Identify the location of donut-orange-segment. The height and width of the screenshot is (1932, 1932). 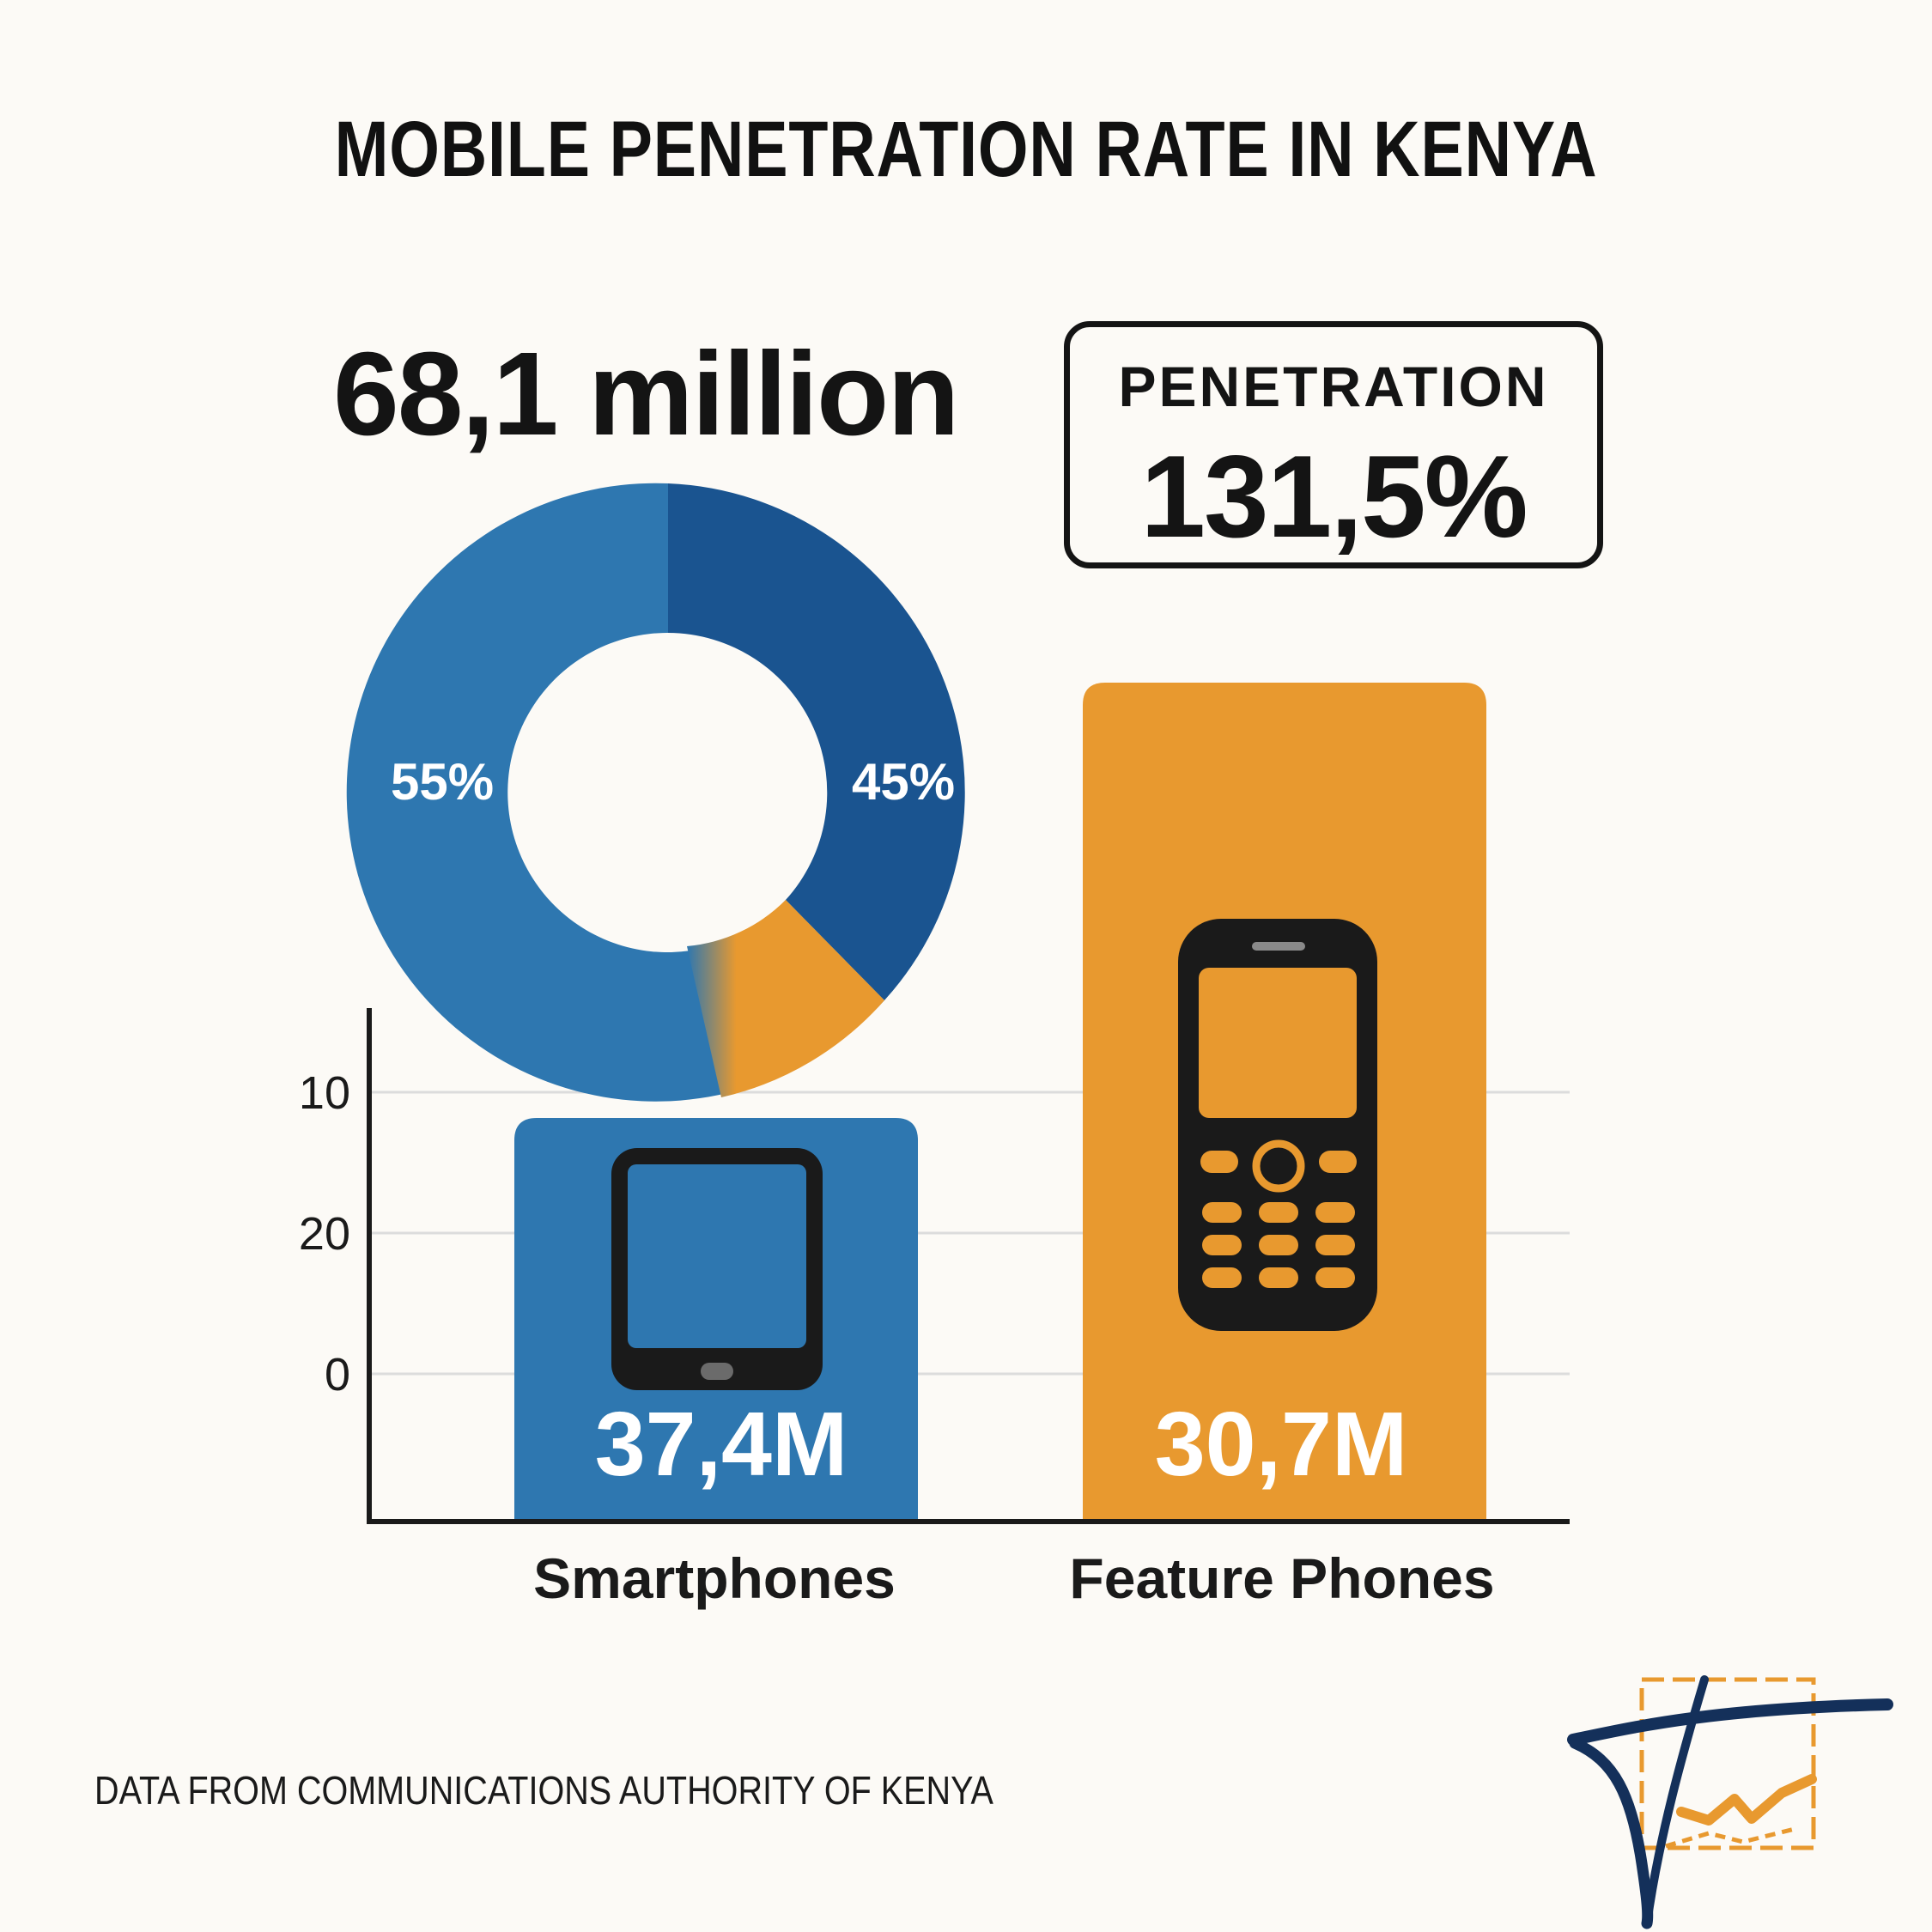
(786, 998).